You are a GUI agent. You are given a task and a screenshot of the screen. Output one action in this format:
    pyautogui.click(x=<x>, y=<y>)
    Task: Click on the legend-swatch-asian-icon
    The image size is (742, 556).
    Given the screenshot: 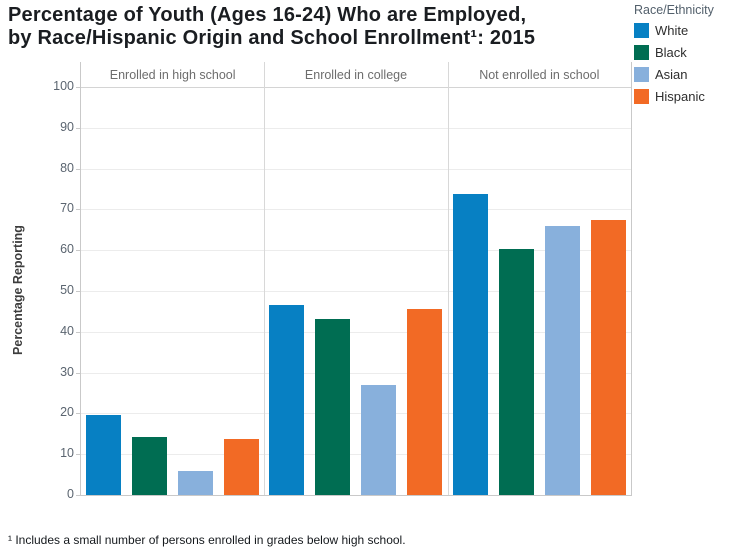 What is the action you would take?
    pyautogui.click(x=641, y=74)
    